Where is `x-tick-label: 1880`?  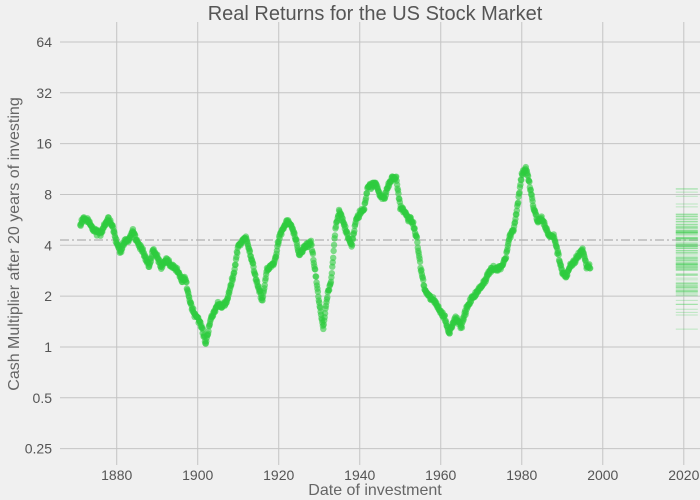 x-tick-label: 1880 is located at coordinates (116, 475).